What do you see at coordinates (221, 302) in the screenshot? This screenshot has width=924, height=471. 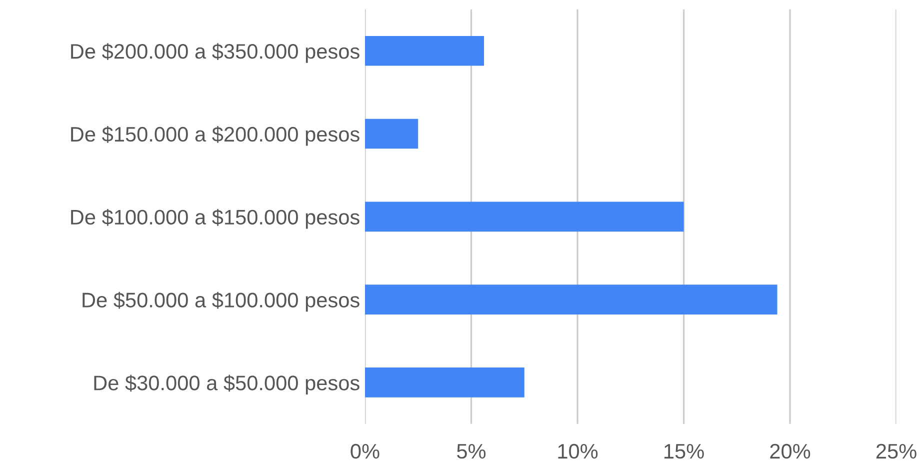 I see `y-tick-label: De $50.000 a $100.000 pesos` at bounding box center [221, 302].